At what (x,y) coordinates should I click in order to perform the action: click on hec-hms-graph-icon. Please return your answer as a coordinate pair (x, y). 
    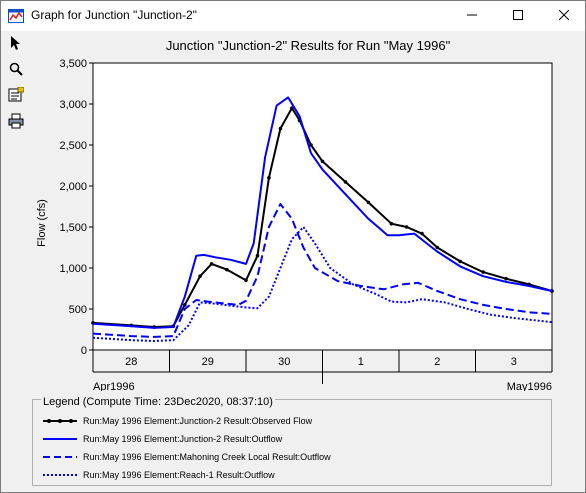
    Looking at the image, I should click on (16, 16).